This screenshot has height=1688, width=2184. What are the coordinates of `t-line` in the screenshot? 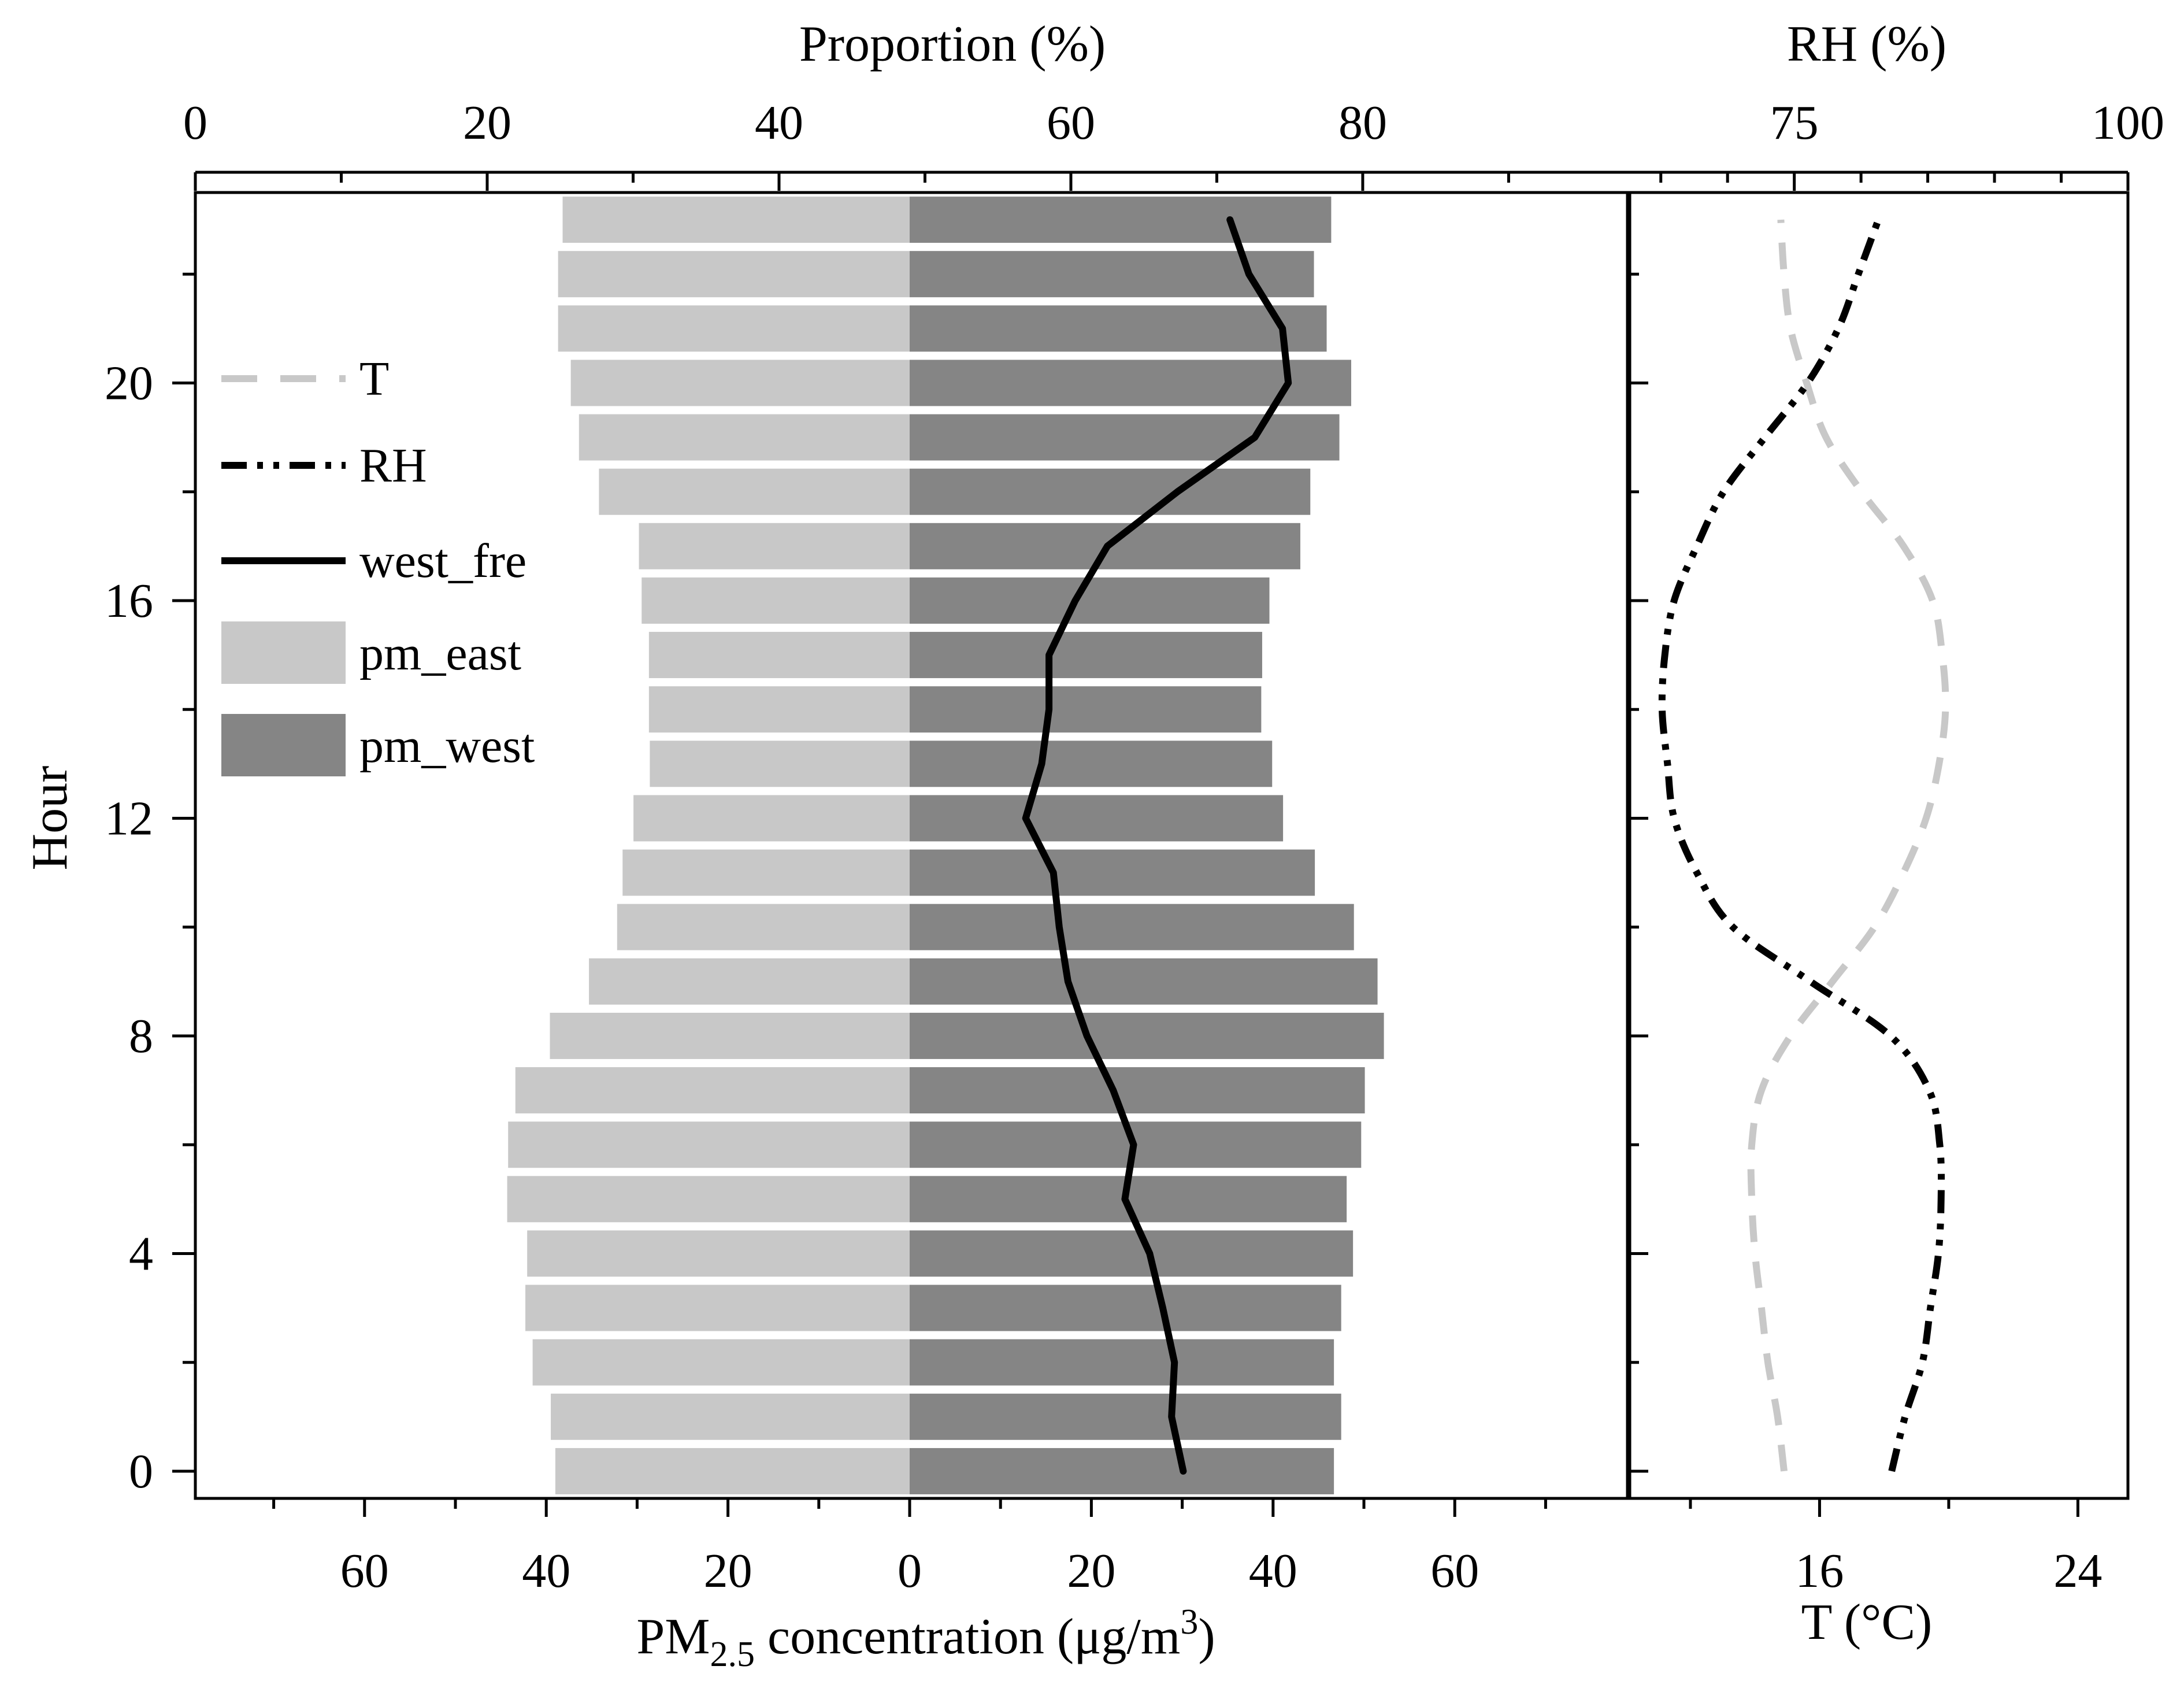 It's located at (1848, 845).